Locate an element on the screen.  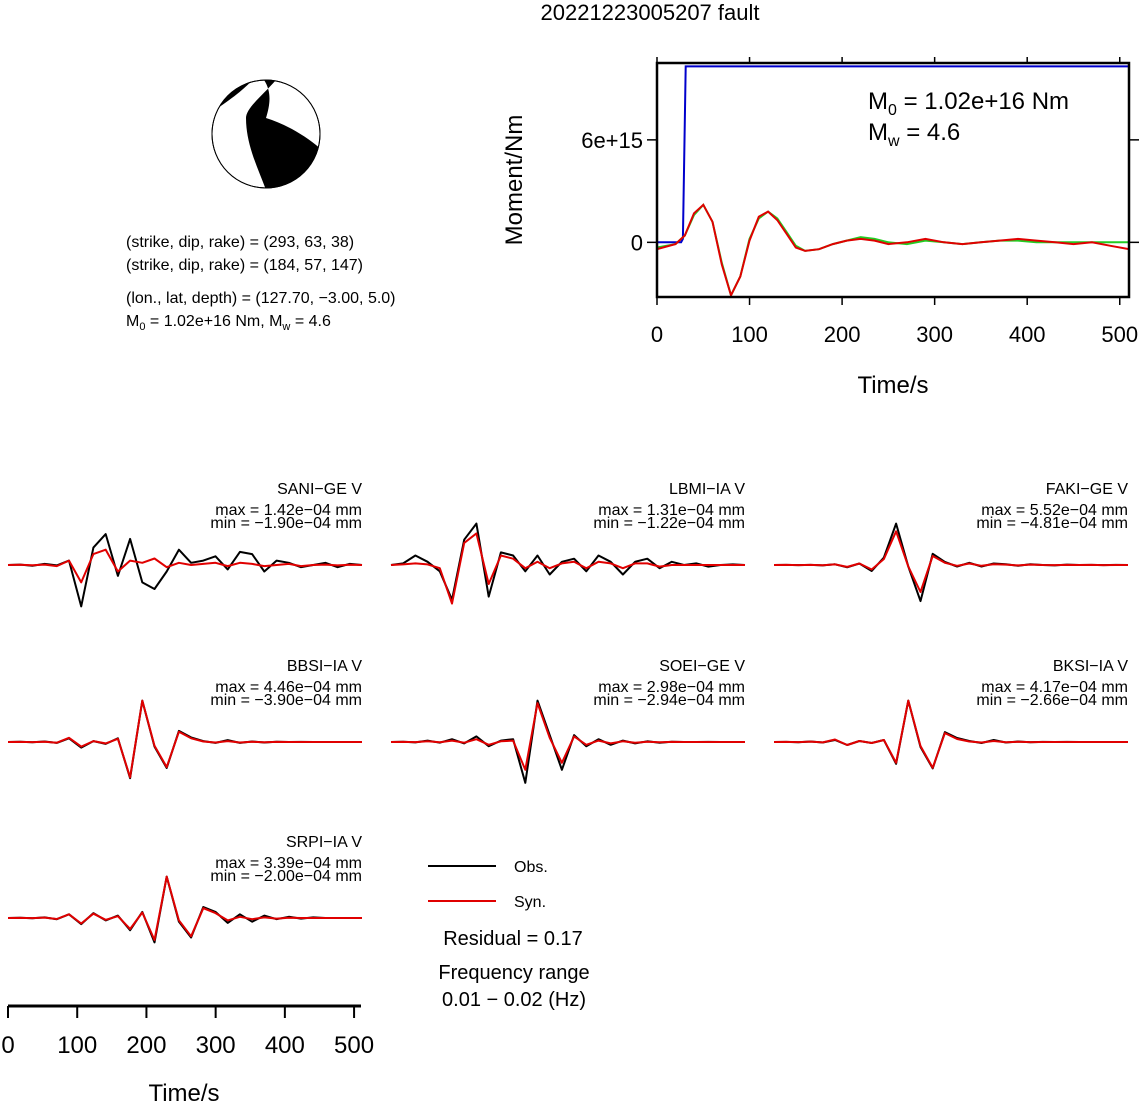
station-min: min = −4.81e−04 mm is located at coordinates (1052, 523).